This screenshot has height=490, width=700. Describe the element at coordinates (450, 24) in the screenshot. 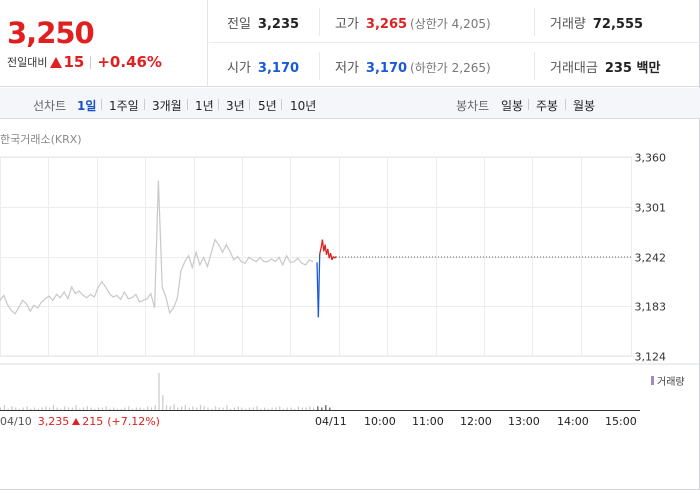

I see `upper-limit: (상한가 4,205)` at that location.